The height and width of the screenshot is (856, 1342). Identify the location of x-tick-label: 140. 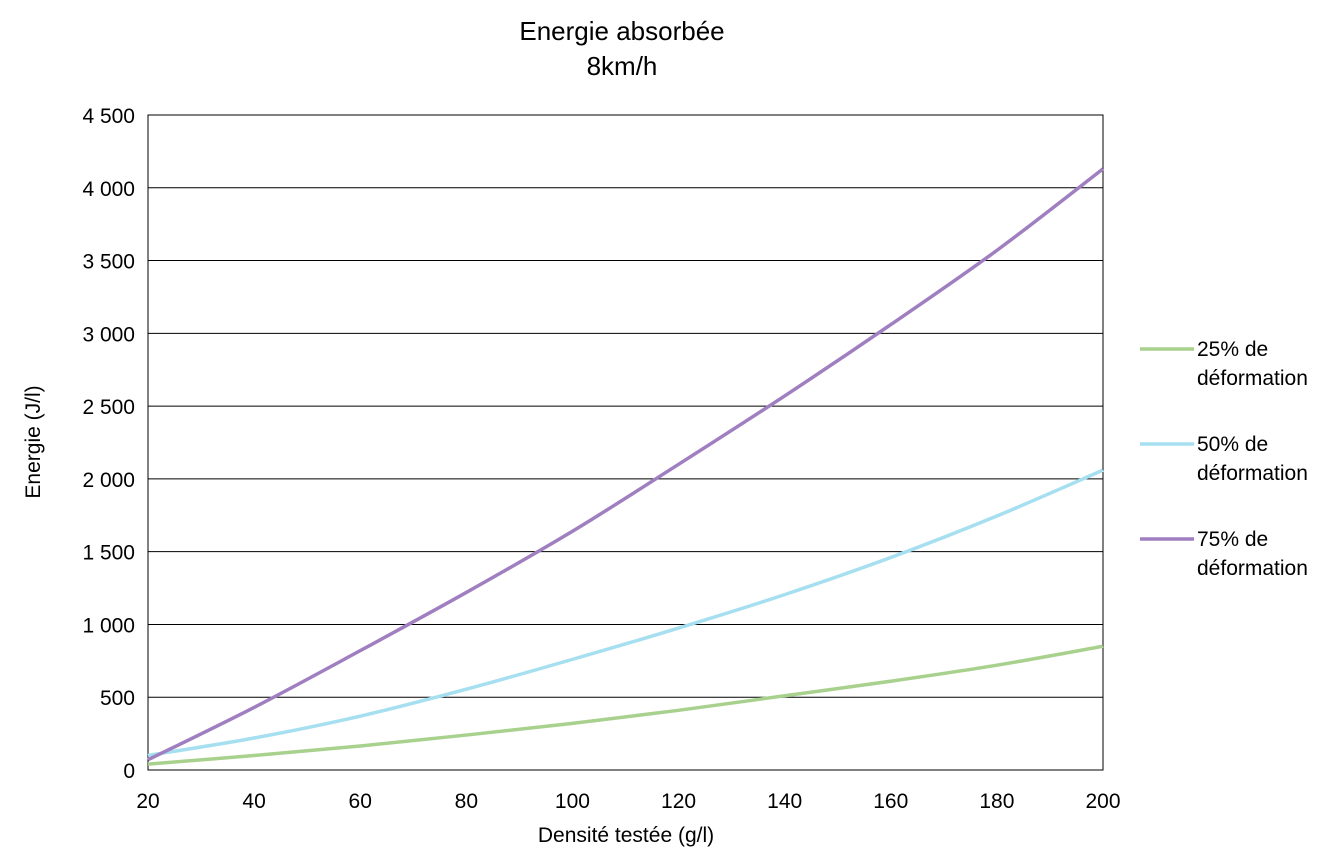
(784, 801).